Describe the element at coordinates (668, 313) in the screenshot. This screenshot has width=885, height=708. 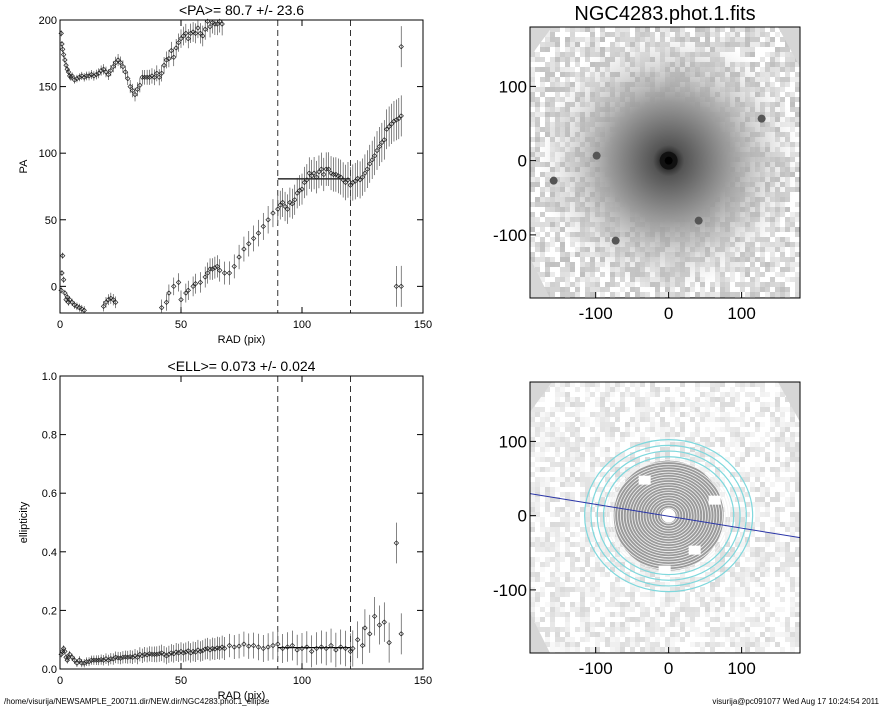
I see `x-tick-label: 0` at that location.